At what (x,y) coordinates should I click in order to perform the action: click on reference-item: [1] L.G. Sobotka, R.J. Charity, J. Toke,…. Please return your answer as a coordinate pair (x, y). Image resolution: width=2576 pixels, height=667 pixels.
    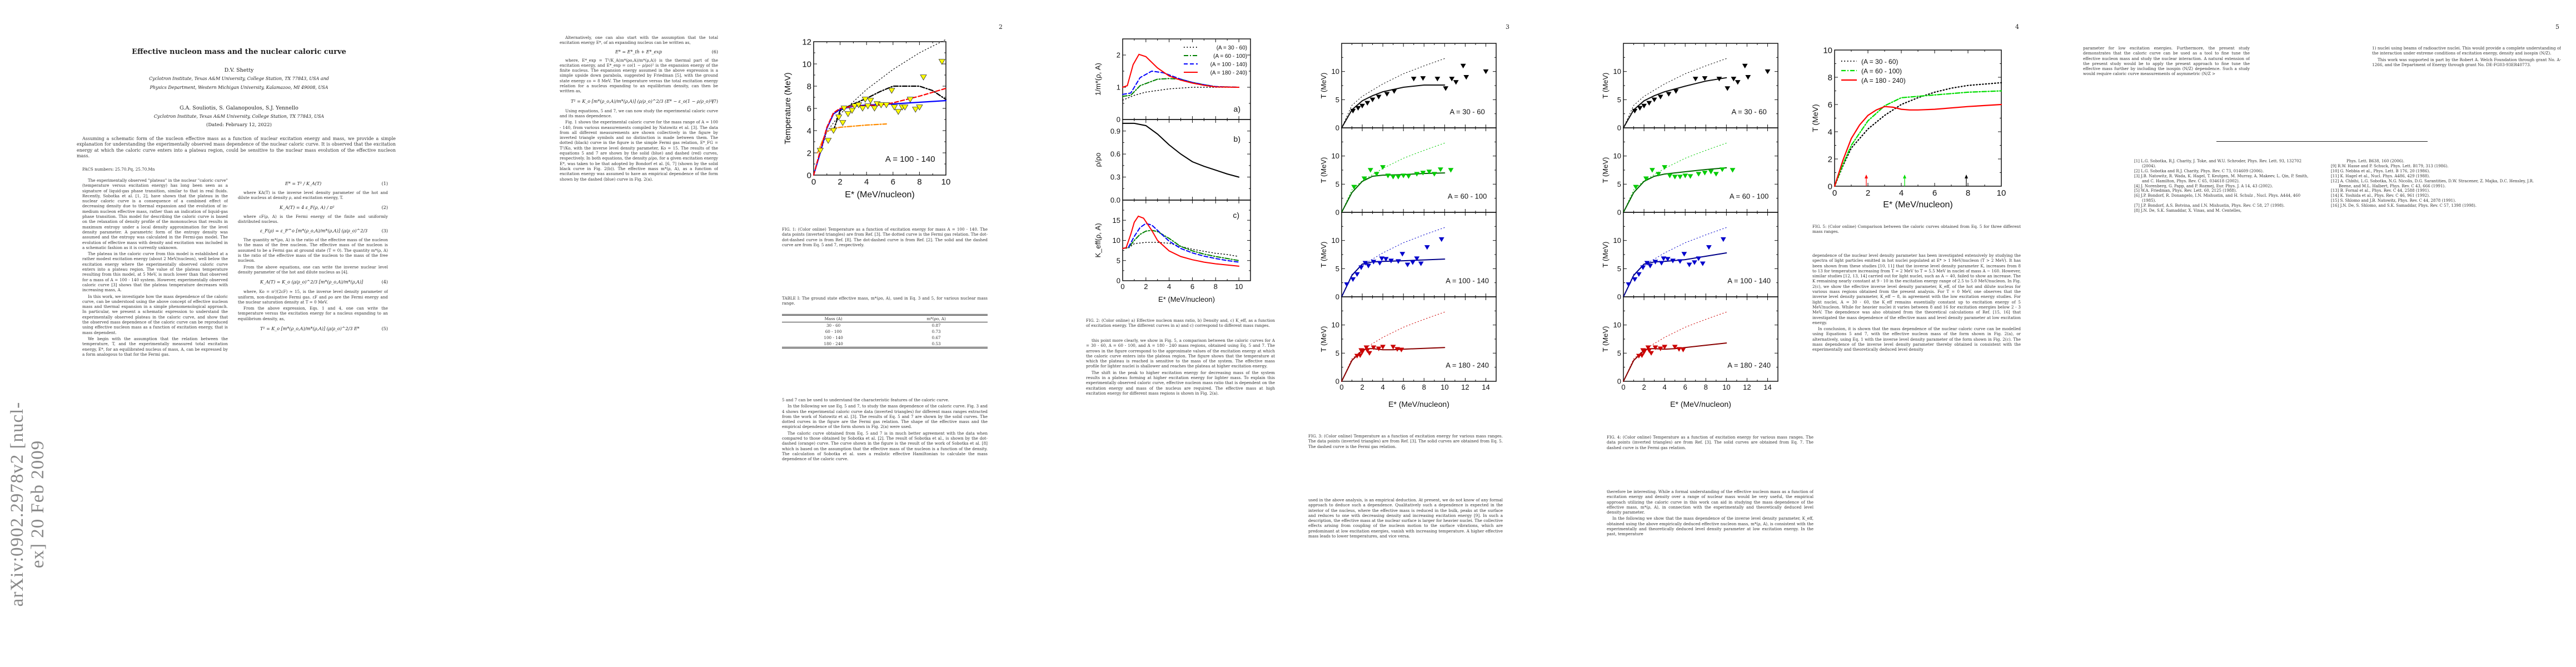
    Looking at the image, I should click on (2218, 163).